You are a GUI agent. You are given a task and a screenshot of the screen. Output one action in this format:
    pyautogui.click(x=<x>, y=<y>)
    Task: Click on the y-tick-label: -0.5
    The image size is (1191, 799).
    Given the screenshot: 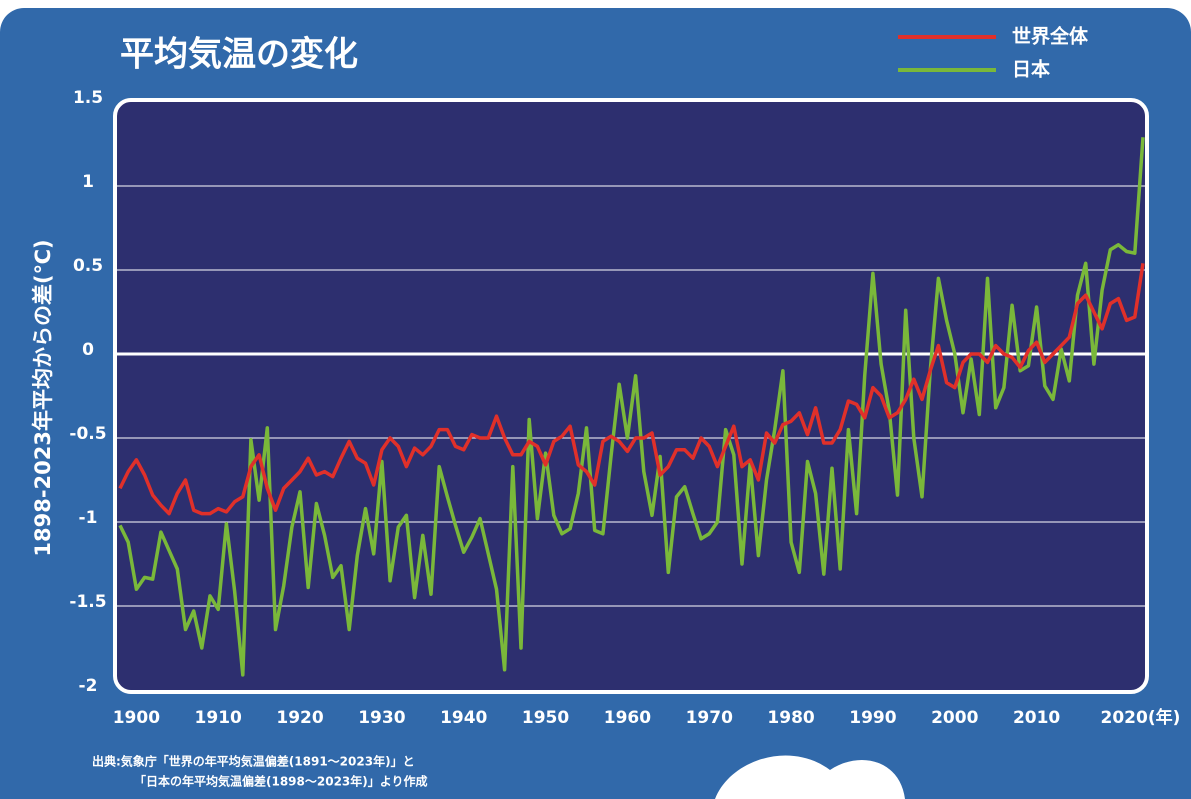 What is the action you would take?
    pyautogui.click(x=87, y=434)
    